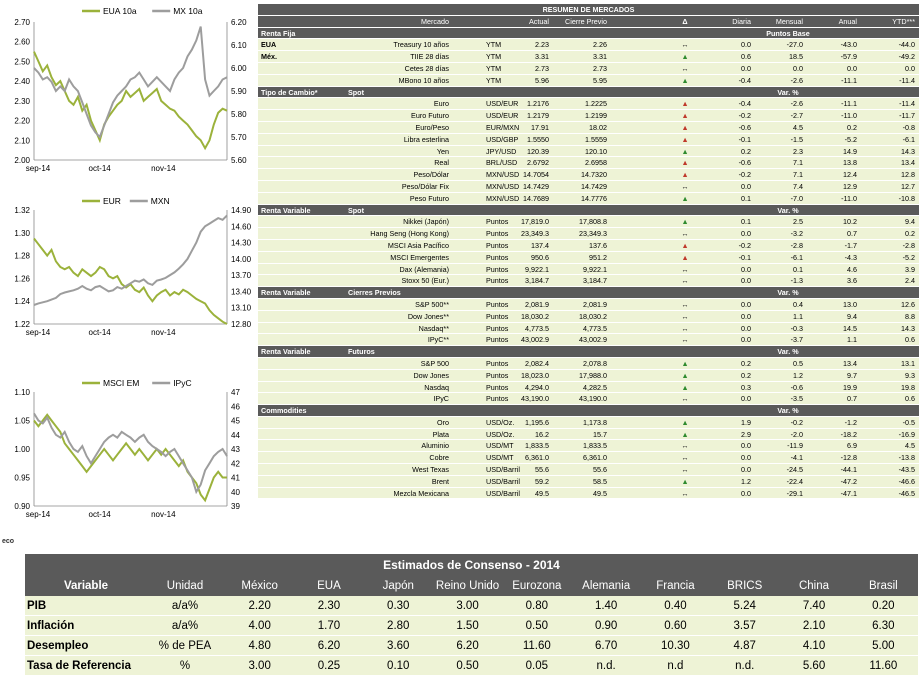 The image size is (919, 687). Describe the element at coordinates (537, 626) in the screenshot. I see `cell: 0.50` at that location.